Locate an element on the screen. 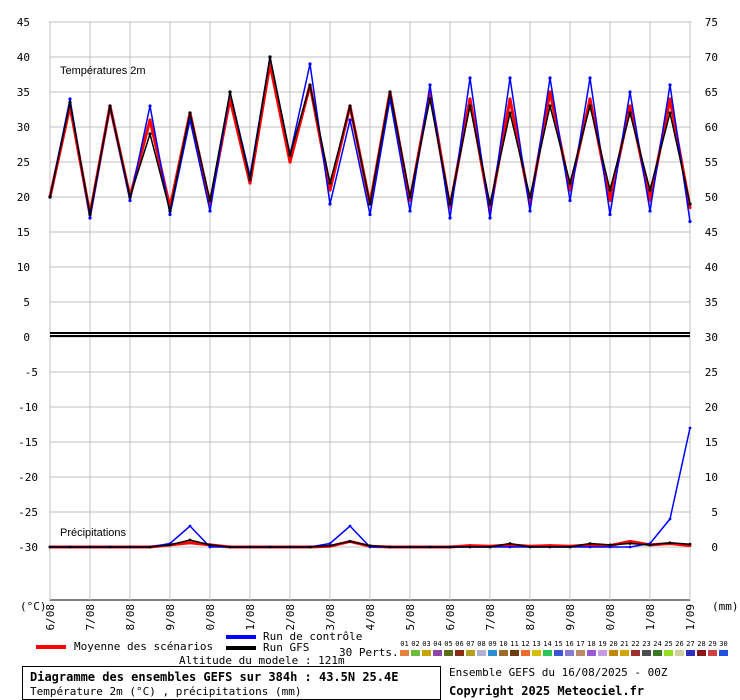 The image size is (740, 700). perturbation-legend-item: 02 is located at coordinates (415, 649).